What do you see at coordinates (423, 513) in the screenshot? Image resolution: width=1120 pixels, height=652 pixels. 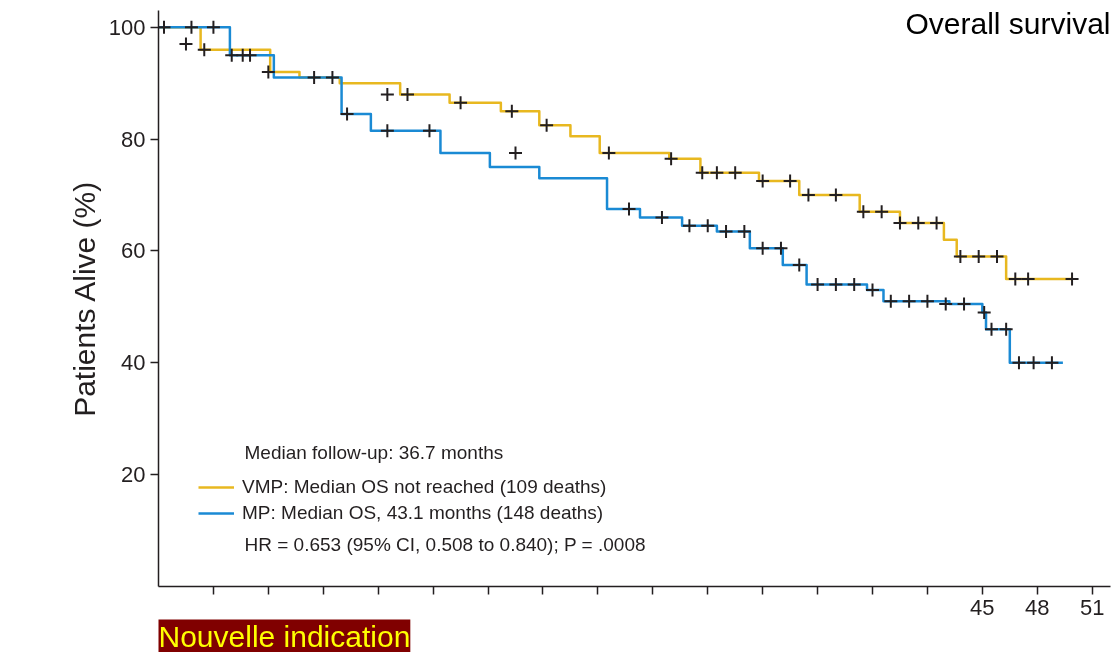 I see `legend-label: MP: Median OS, 43.1 months (148 deaths)` at bounding box center [423, 513].